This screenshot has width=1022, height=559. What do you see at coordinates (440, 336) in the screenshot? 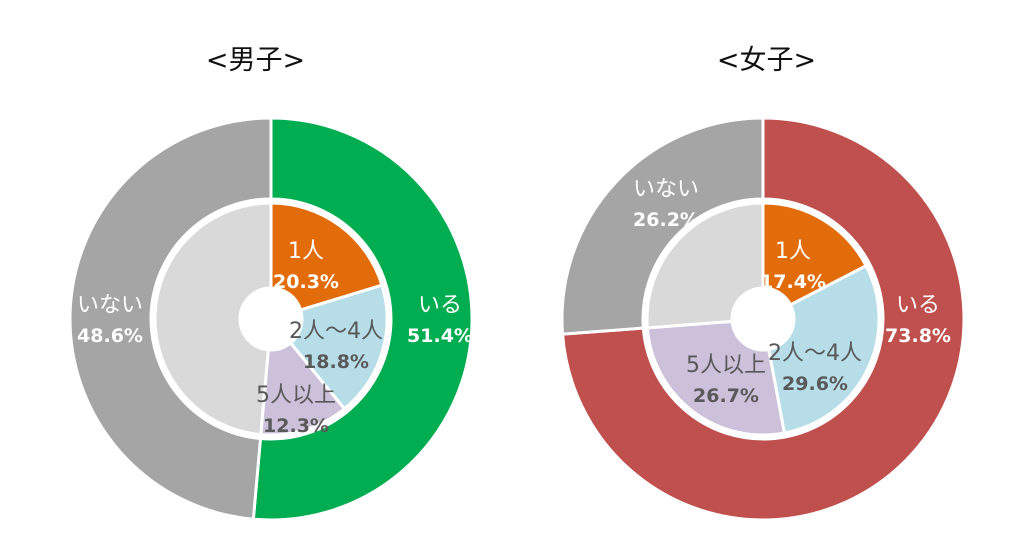
I see `outer-label-0-value: 51.4%` at bounding box center [440, 336].